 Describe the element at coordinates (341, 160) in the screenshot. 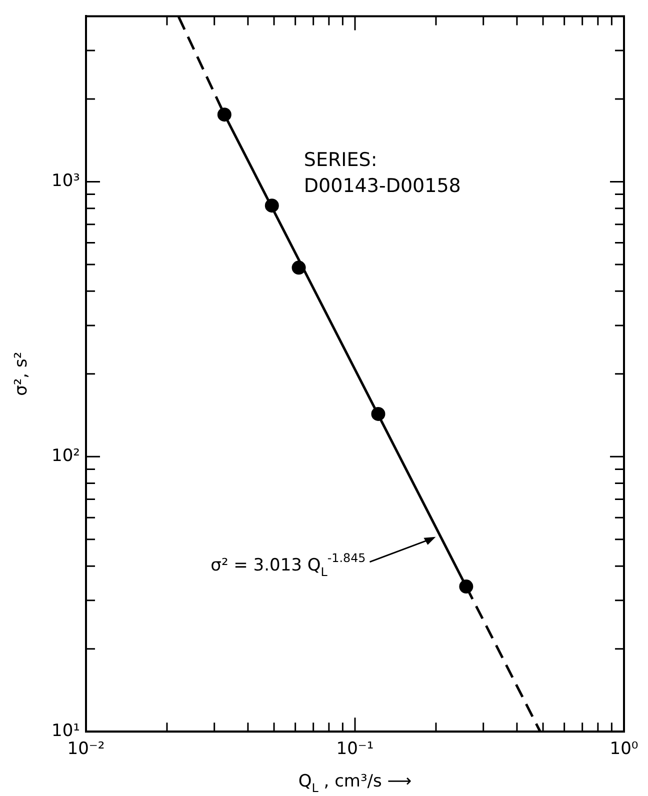

I see `annotation: SERIES:` at that location.